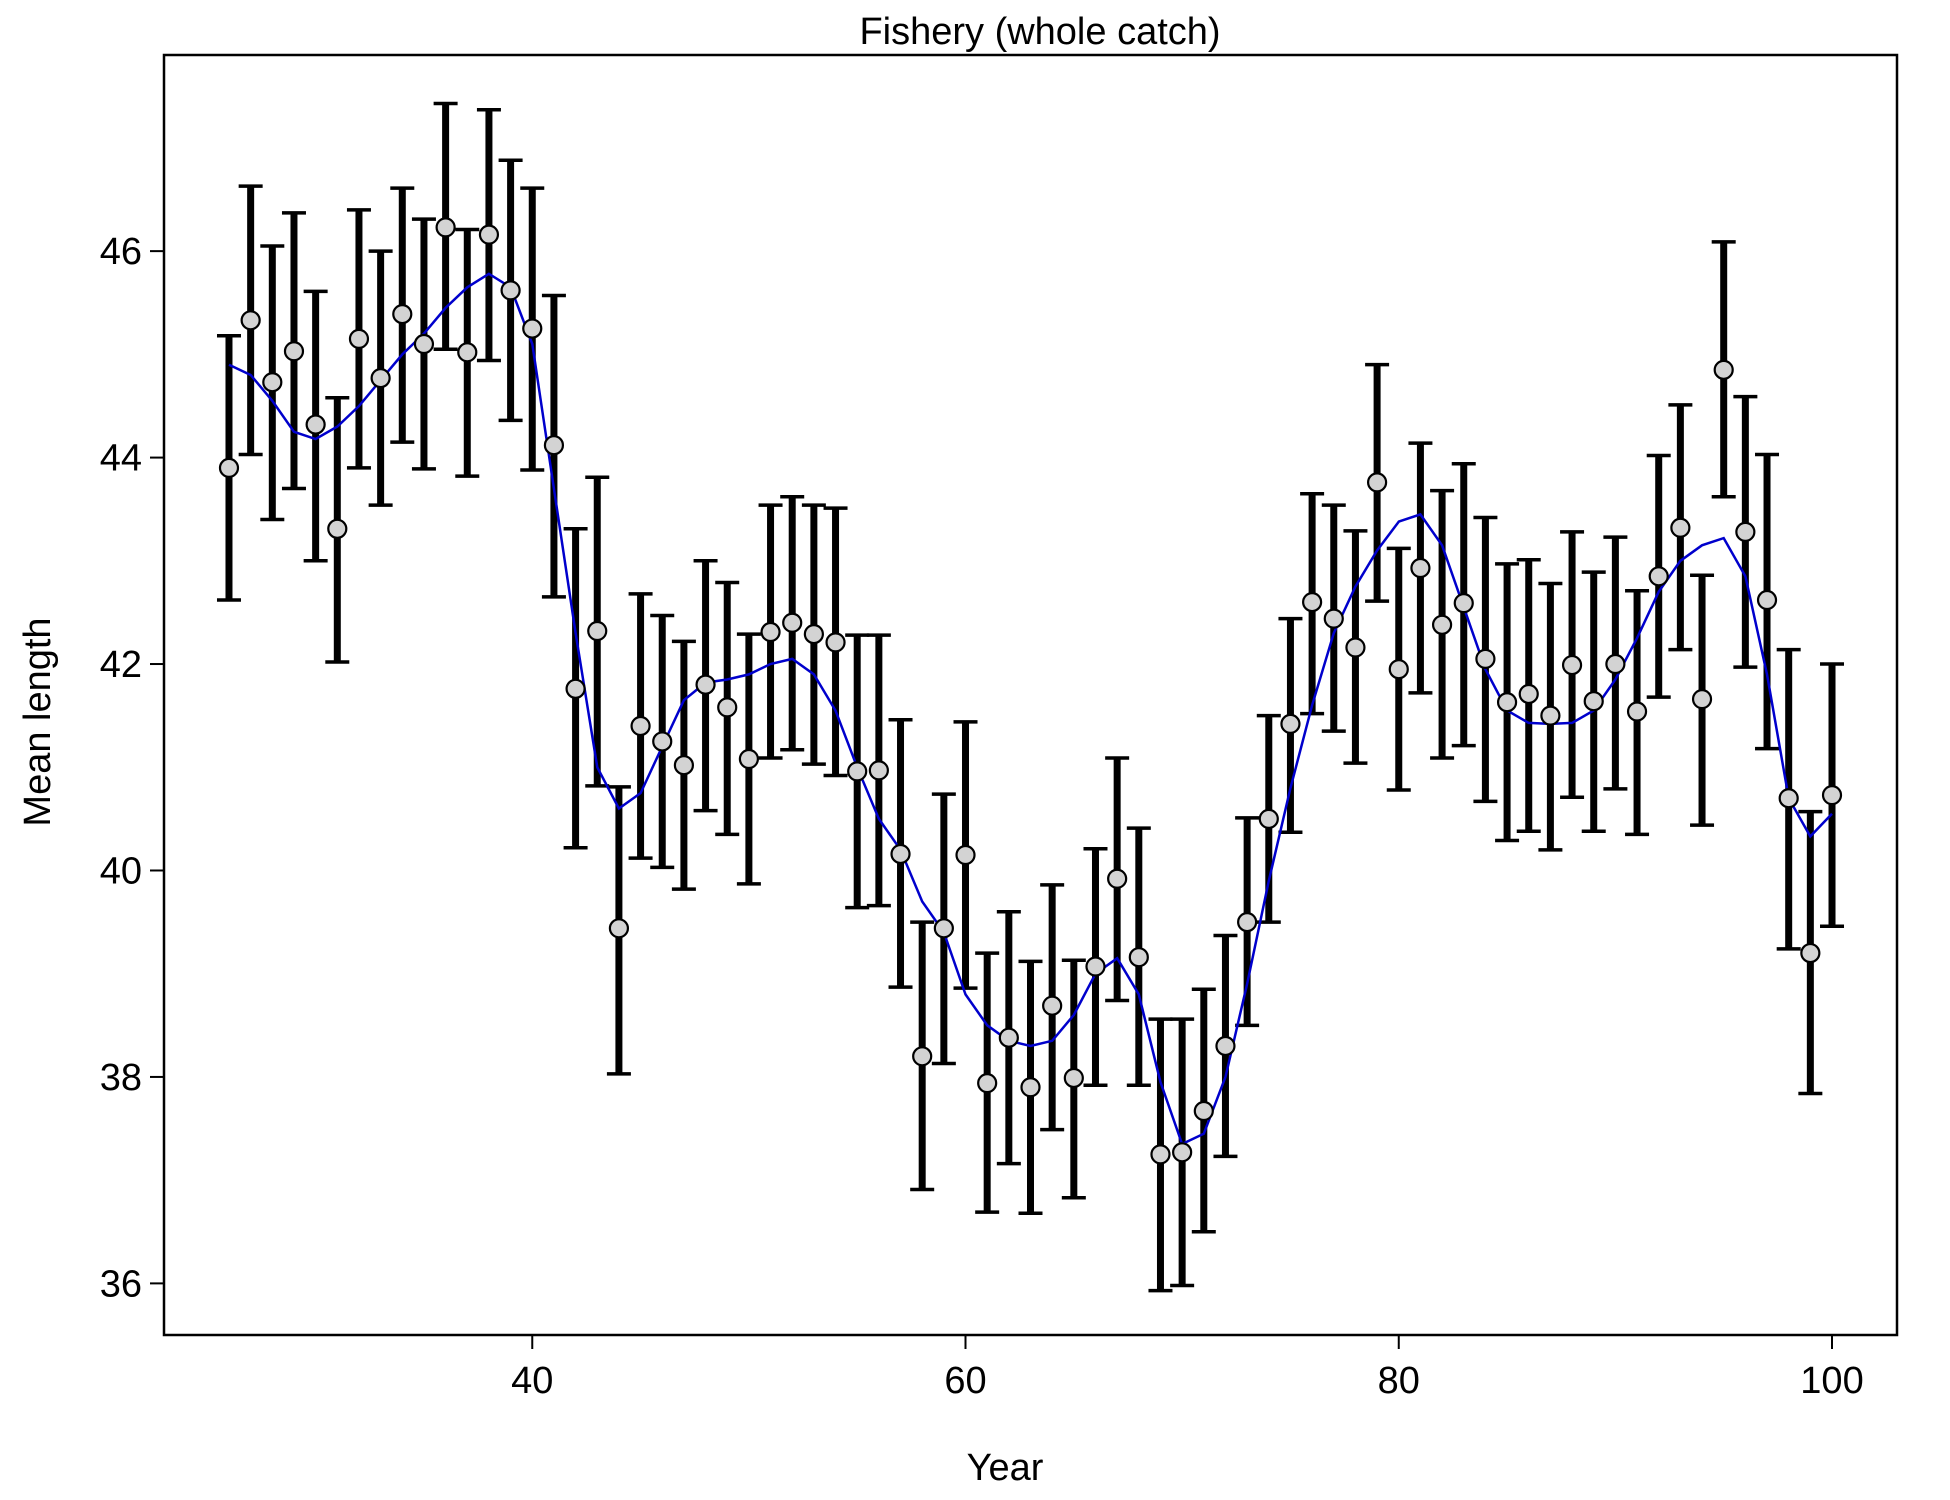 Image resolution: width=1950 pixels, height=1500 pixels. What do you see at coordinates (1039, 32) in the screenshot?
I see `chart-title: Fishery (whole catch)` at bounding box center [1039, 32].